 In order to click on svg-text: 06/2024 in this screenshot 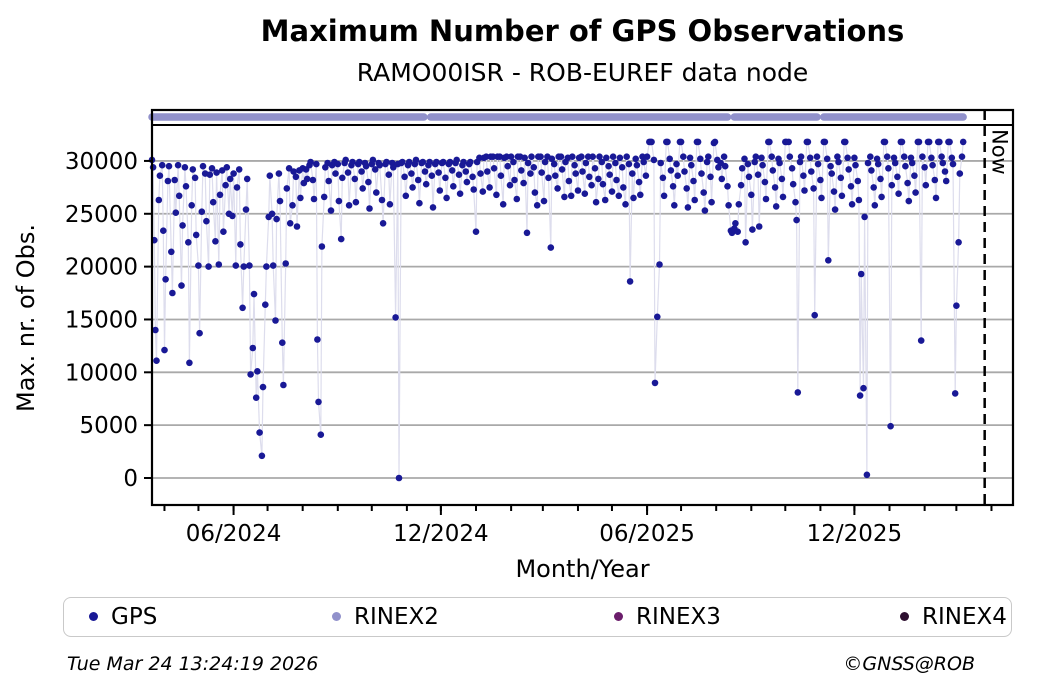, I will do `click(234, 534)`.